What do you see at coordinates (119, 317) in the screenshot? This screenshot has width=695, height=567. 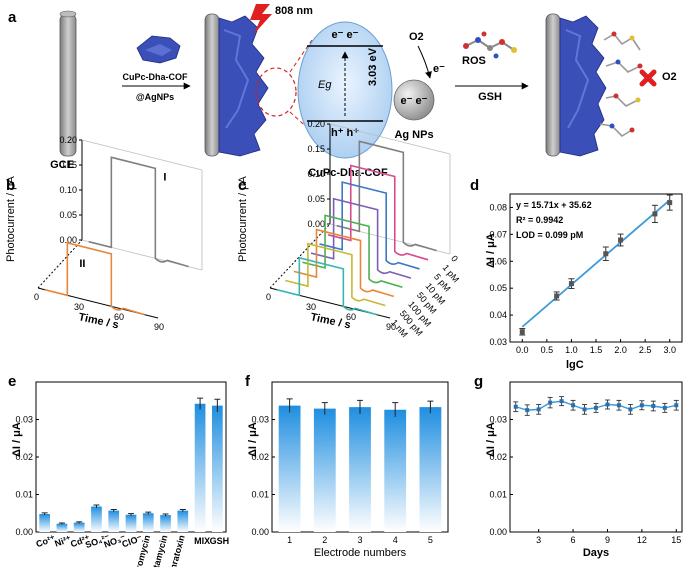 I see `panel-b-xtick-label: 60` at bounding box center [119, 317].